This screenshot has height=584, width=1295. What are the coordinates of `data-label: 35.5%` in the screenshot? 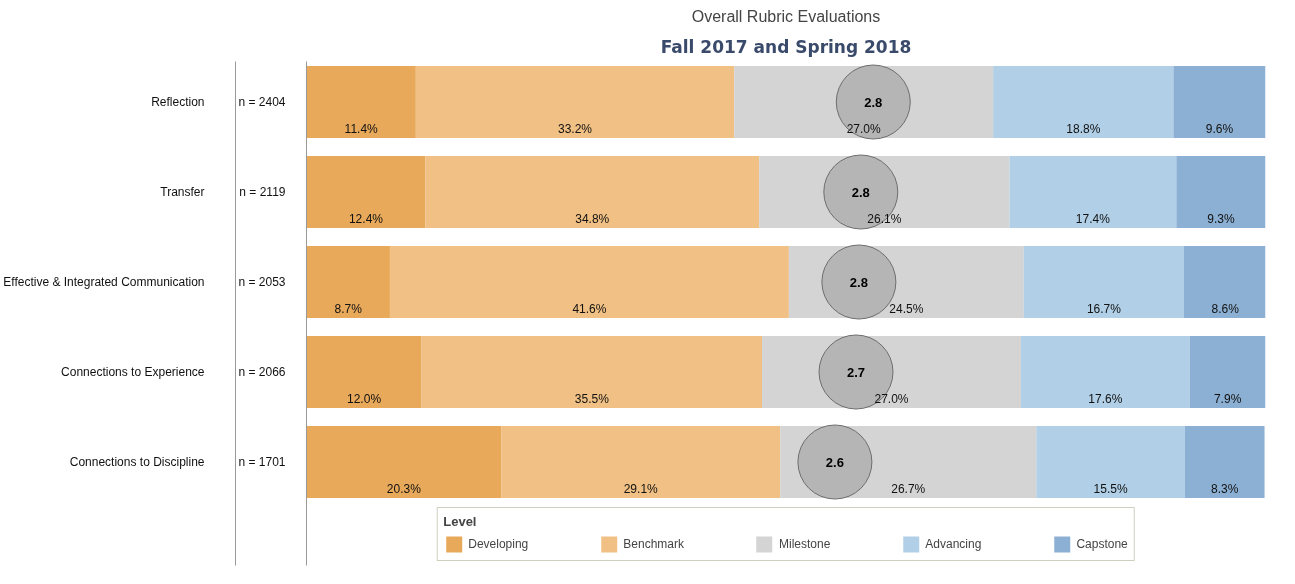 It's located at (592, 399).